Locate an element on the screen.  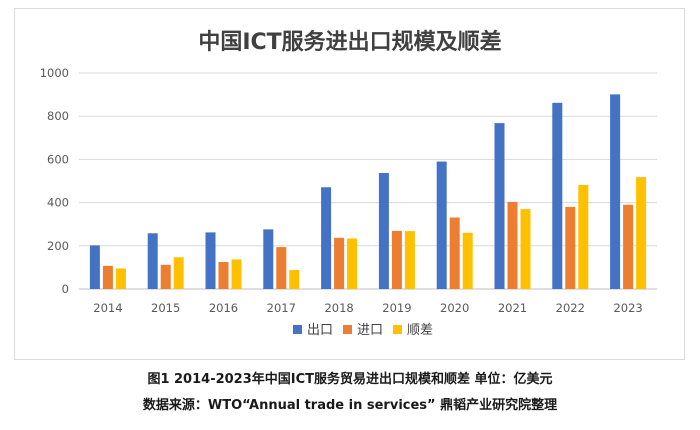
x-tick-label: 2020 is located at coordinates (454, 308).